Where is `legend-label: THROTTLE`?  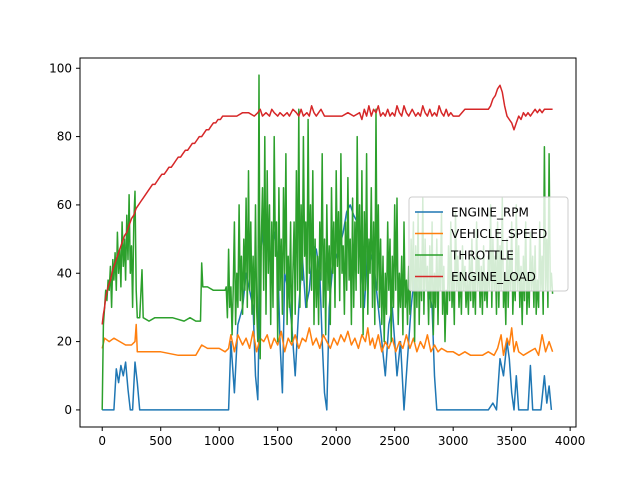
legend-label: THROTTLE is located at coordinates (482, 256).